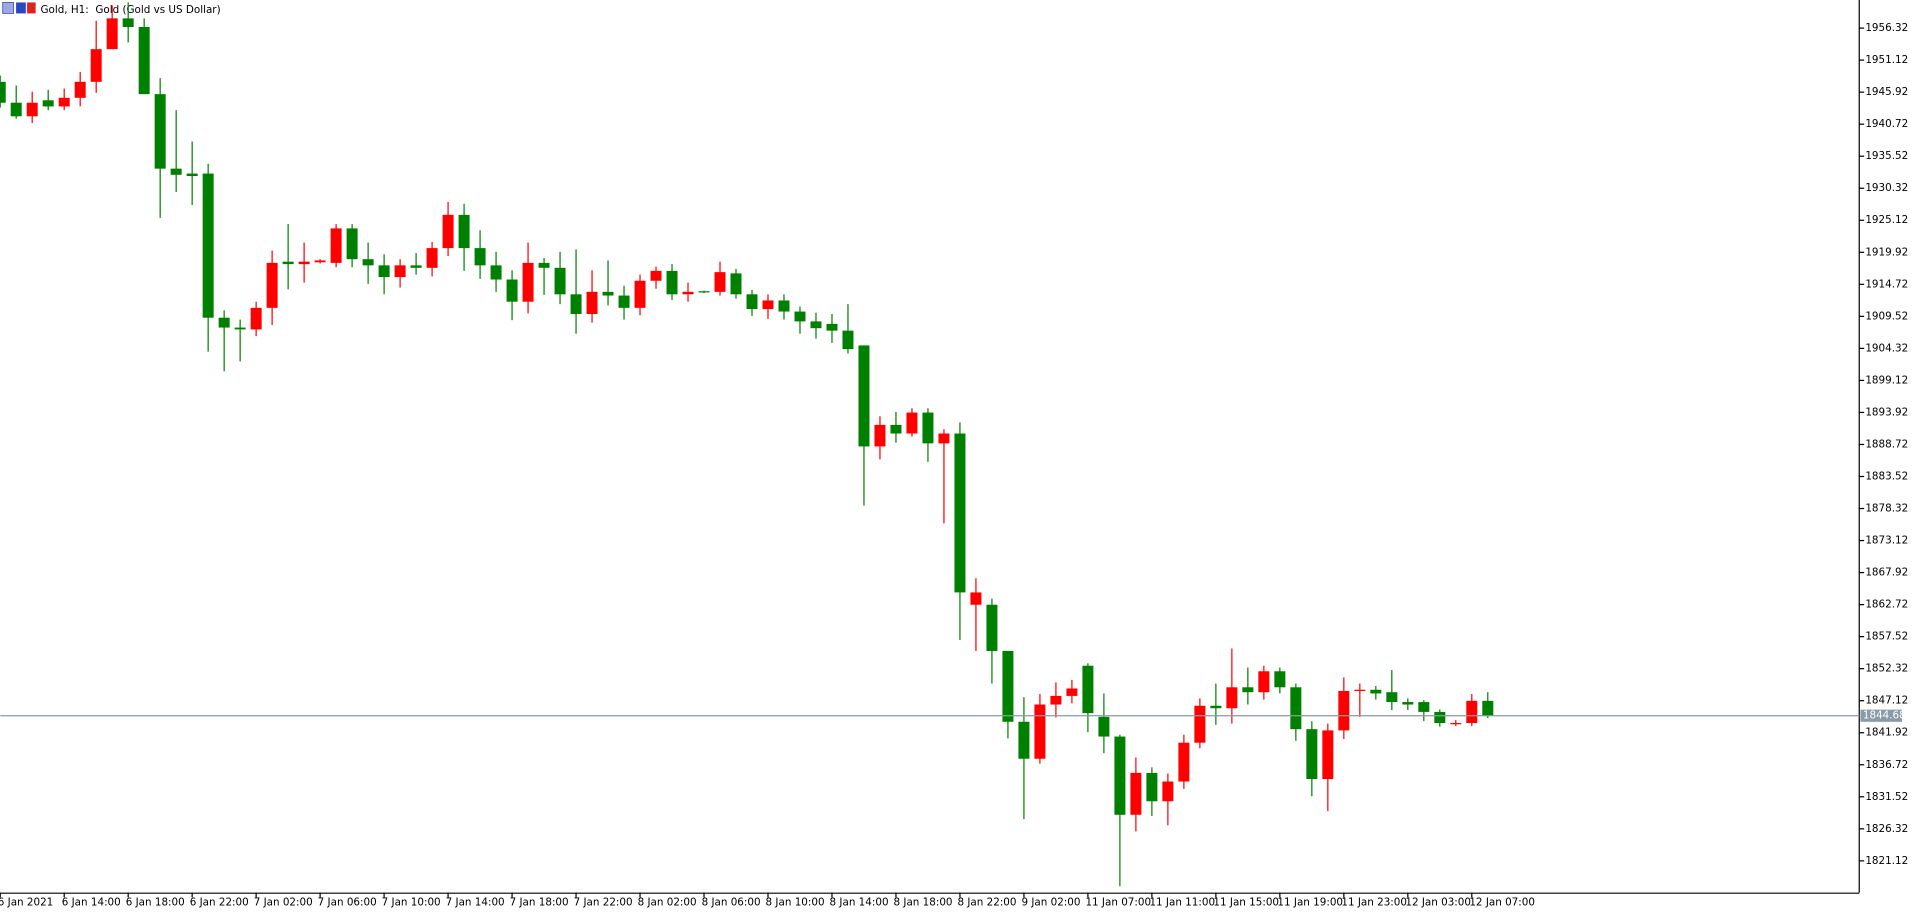 The height and width of the screenshot is (917, 1915). Describe the element at coordinates (1502, 902) in the screenshot. I see `x-tick-label: 12 Jan 07:00` at that location.